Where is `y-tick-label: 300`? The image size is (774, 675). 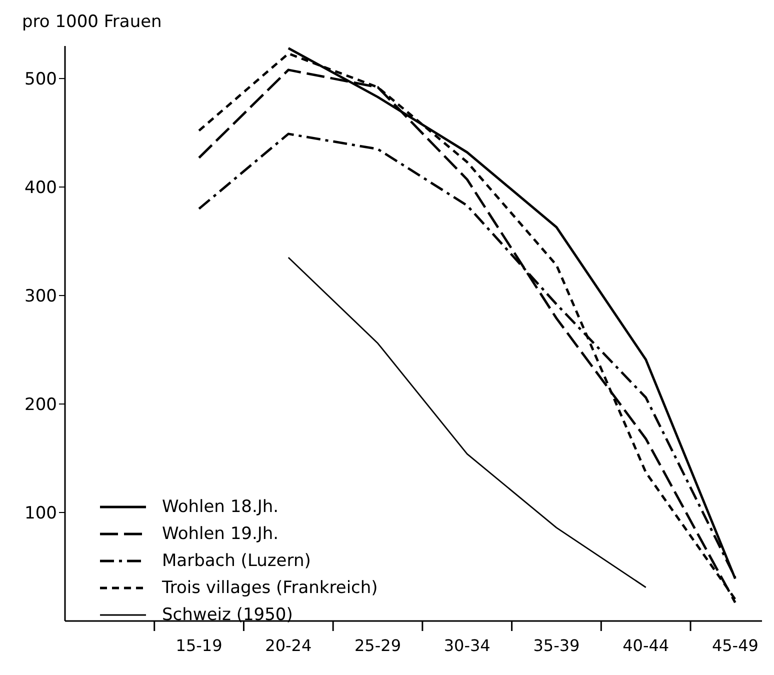 y-tick-label: 300 is located at coordinates (40, 296).